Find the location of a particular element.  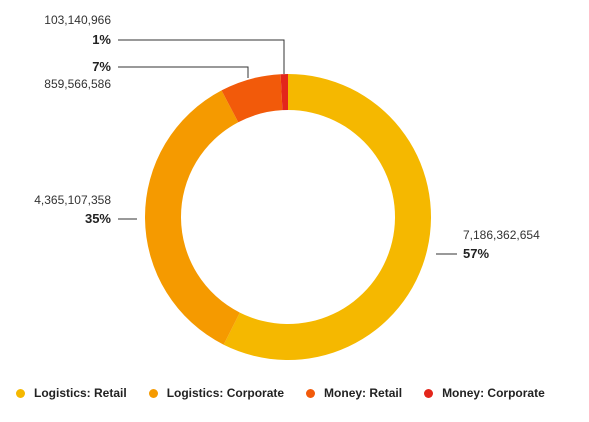

leader-line-money-corporate is located at coordinates (201, 56).